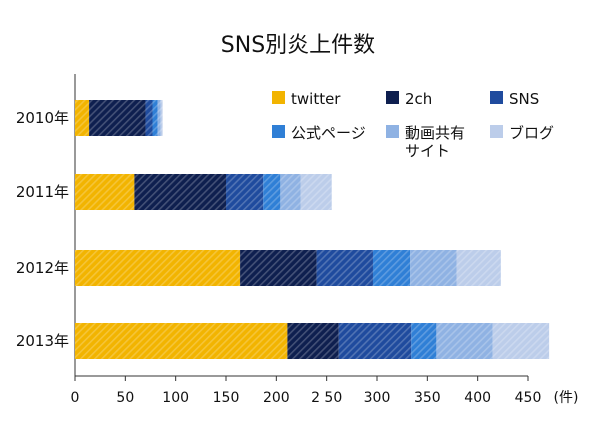 The height and width of the screenshot is (434, 597). I want to click on legend-label-5: 動画共有, so click(435, 133).